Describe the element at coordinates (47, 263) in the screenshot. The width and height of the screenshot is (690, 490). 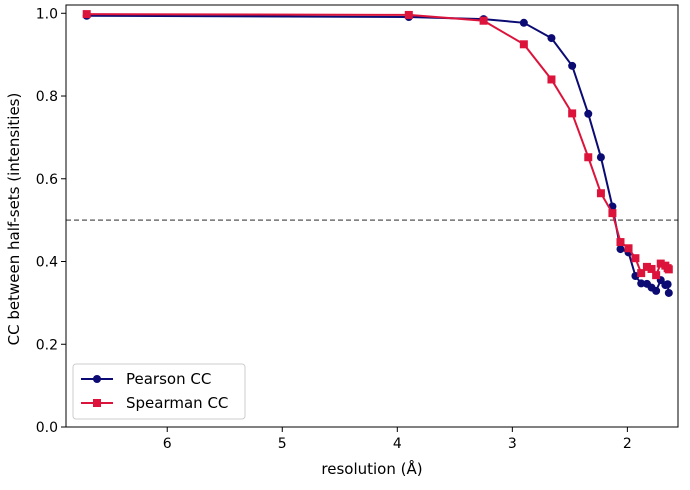
I see `y-tick-label: 0.4` at that location.